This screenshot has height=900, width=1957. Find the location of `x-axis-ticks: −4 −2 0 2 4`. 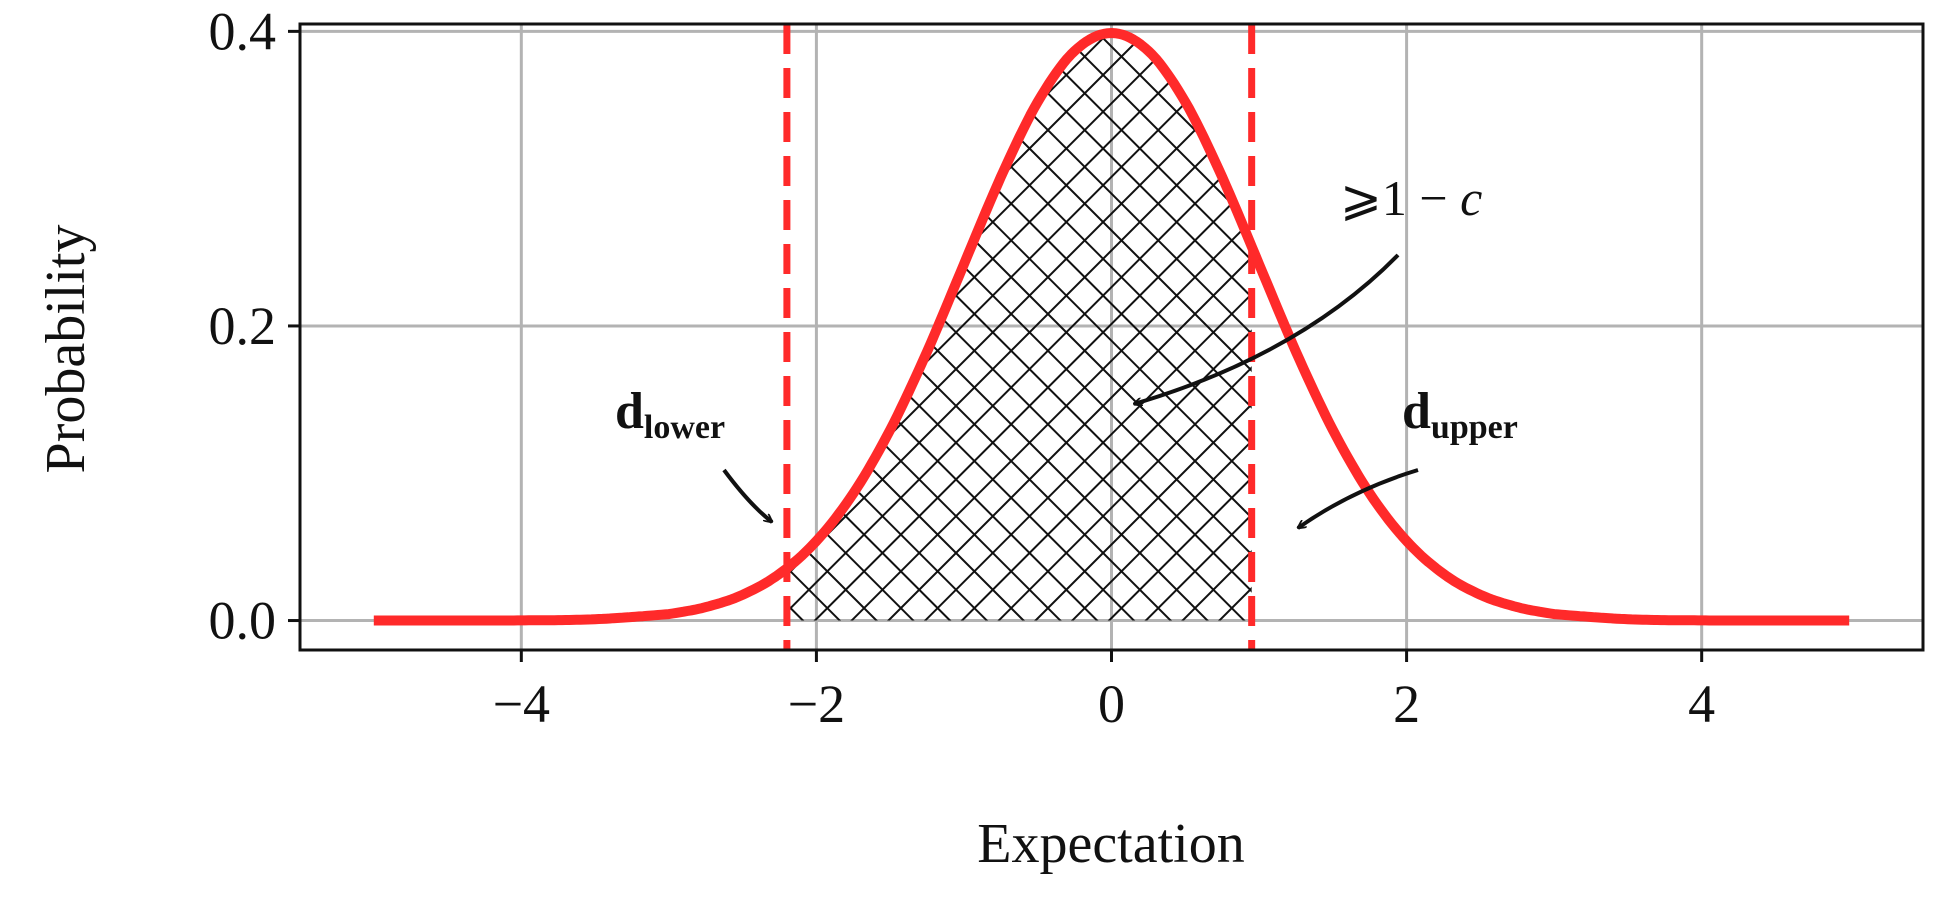

x-axis-ticks: −4 −2 0 2 4 is located at coordinates (1104, 692).